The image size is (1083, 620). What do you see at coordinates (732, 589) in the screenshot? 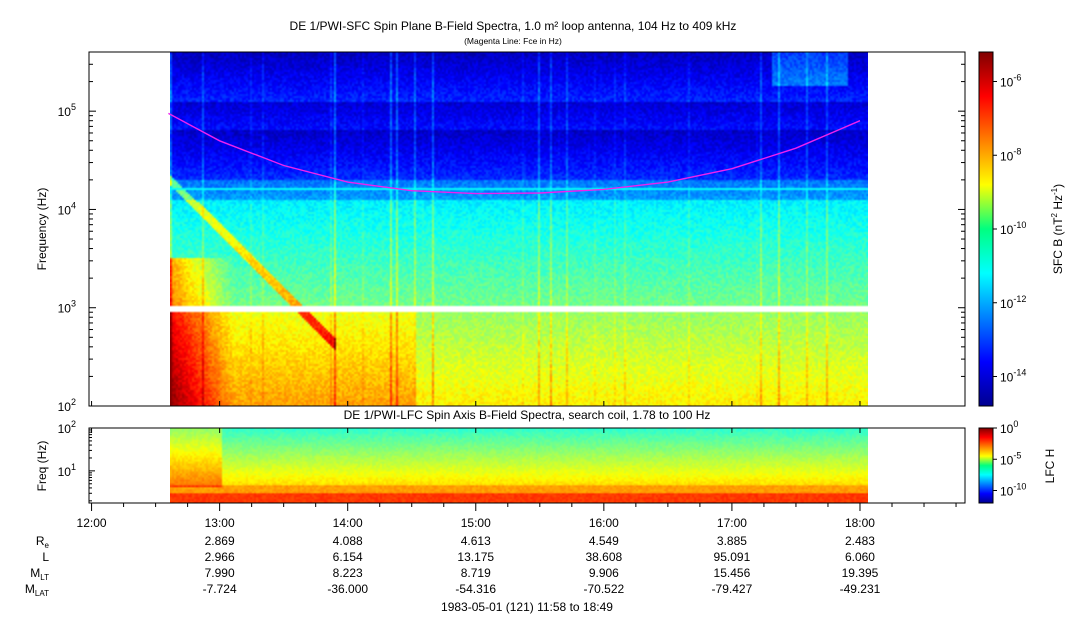
I see `ephemeris-value: -79.427` at bounding box center [732, 589].